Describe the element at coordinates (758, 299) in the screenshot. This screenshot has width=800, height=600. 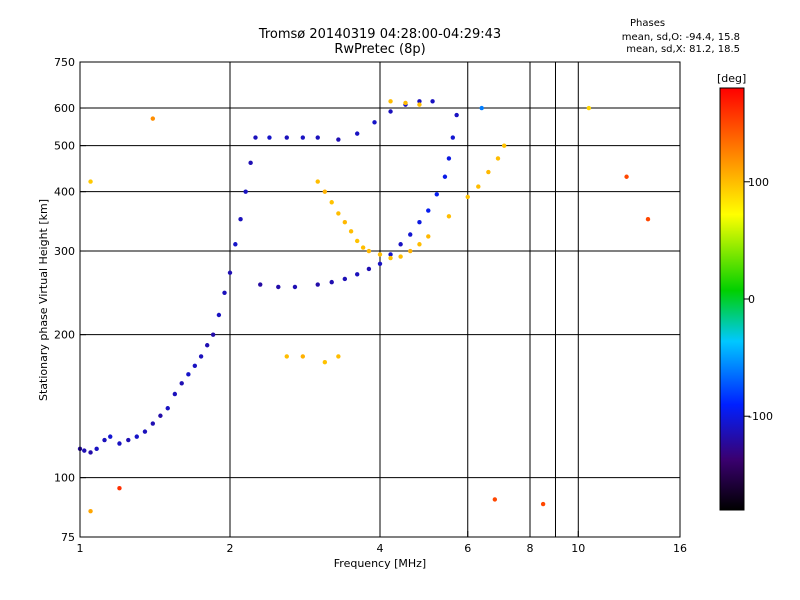
I see `colorbar-ticks: -100 0 100` at that location.